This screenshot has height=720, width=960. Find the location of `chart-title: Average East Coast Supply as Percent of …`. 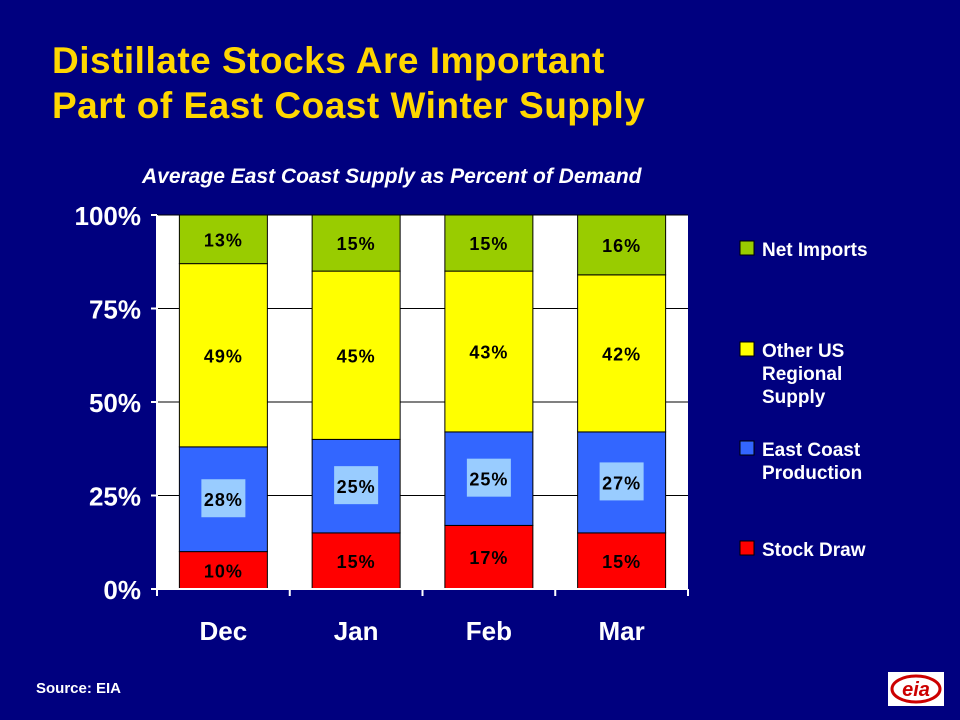

chart-title: Average East Coast Supply as Percent of … is located at coordinates (392, 176).